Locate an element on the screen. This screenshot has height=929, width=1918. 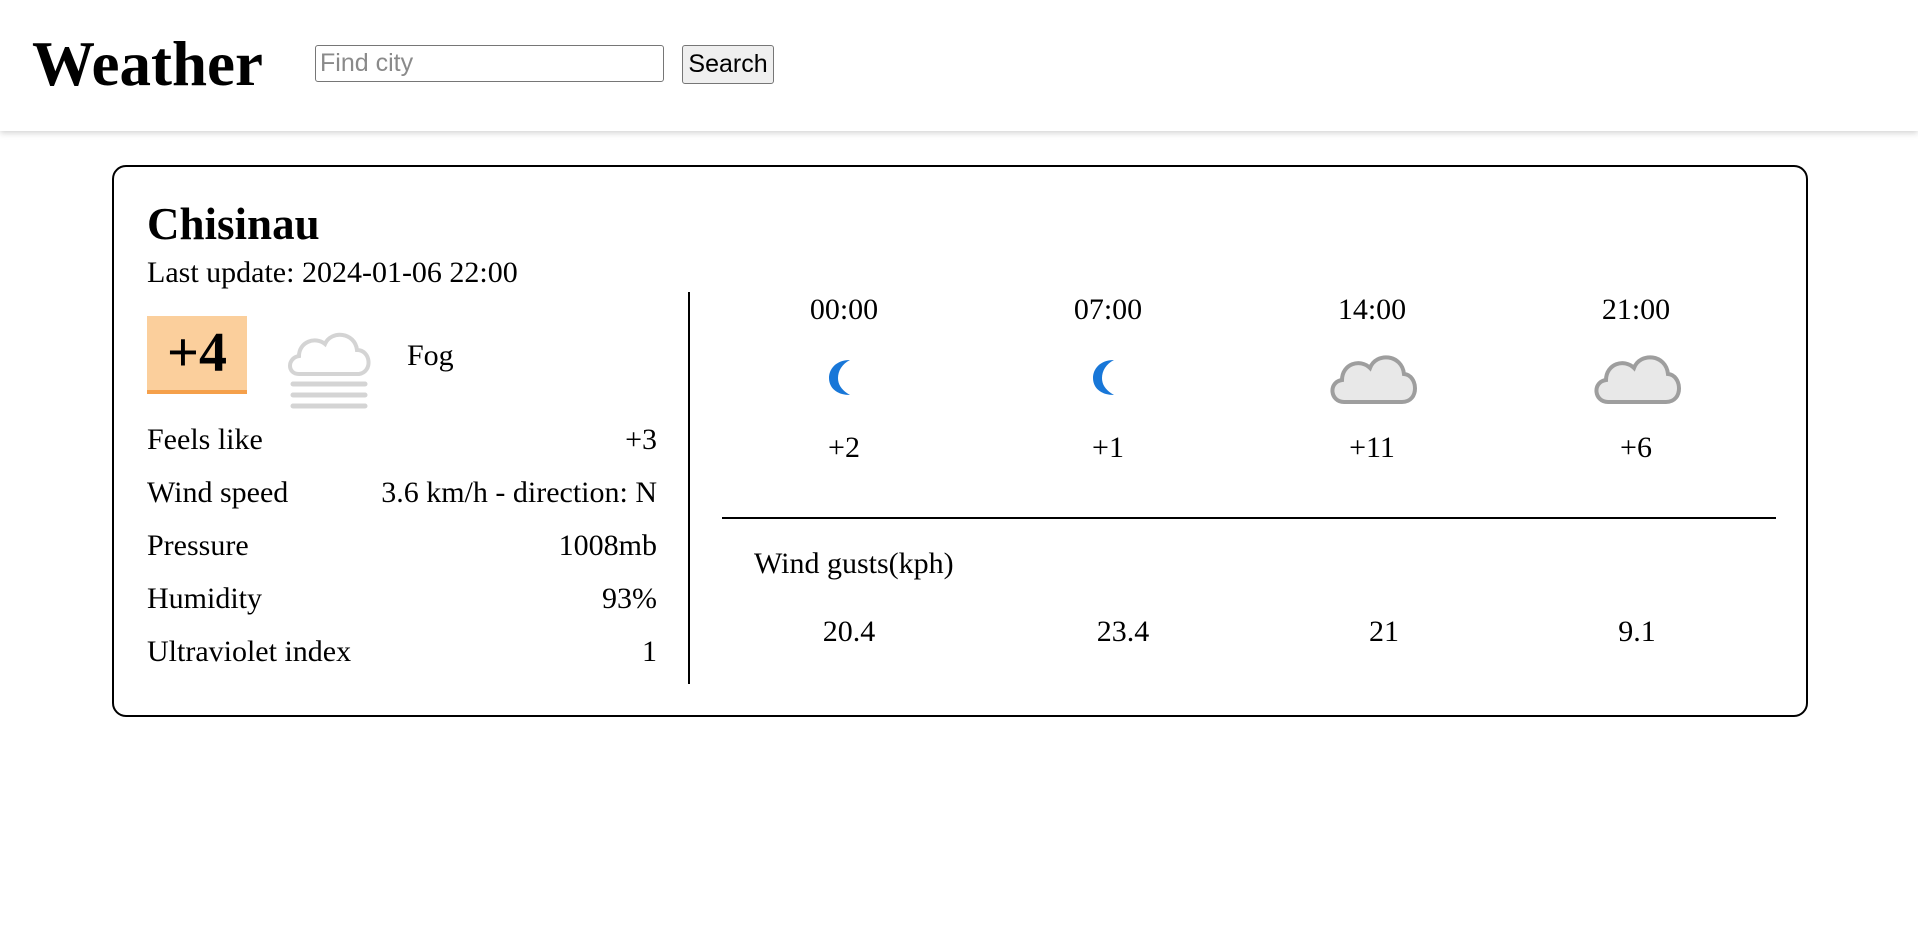
fog-icon is located at coordinates (329, 371).